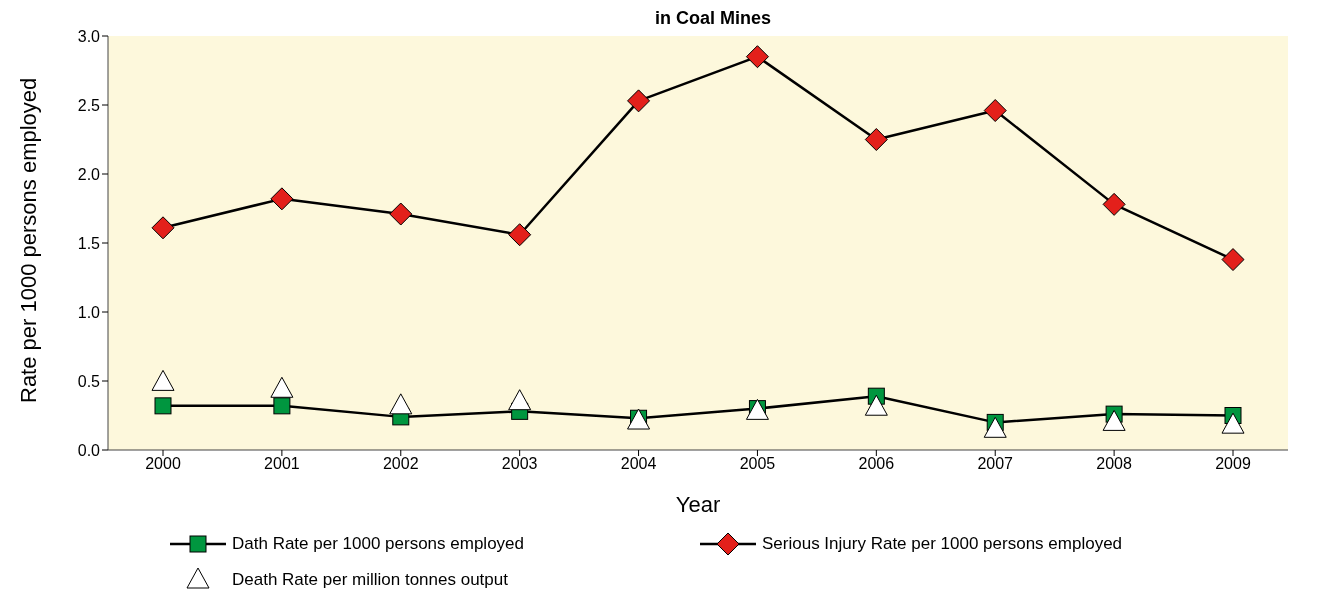 Image resolution: width=1317 pixels, height=610 pixels. Describe the element at coordinates (89, 381) in the screenshot. I see `y-tick-label: 0.5` at that location.